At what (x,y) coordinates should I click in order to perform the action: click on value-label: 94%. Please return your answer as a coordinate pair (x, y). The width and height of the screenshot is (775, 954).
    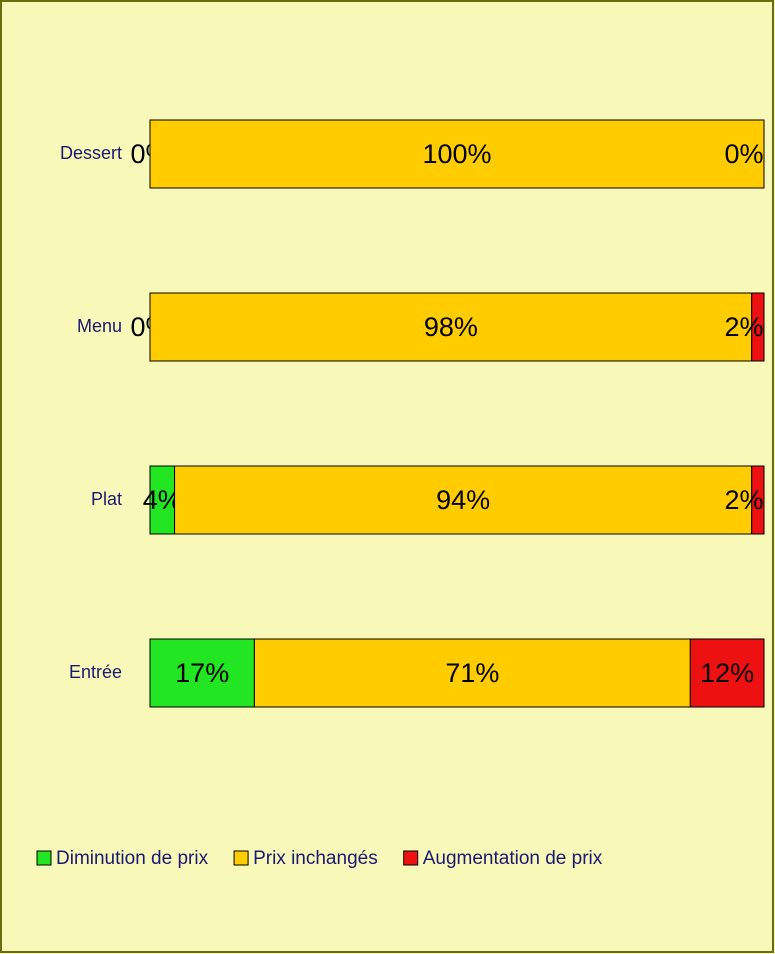
    Looking at the image, I should click on (463, 500).